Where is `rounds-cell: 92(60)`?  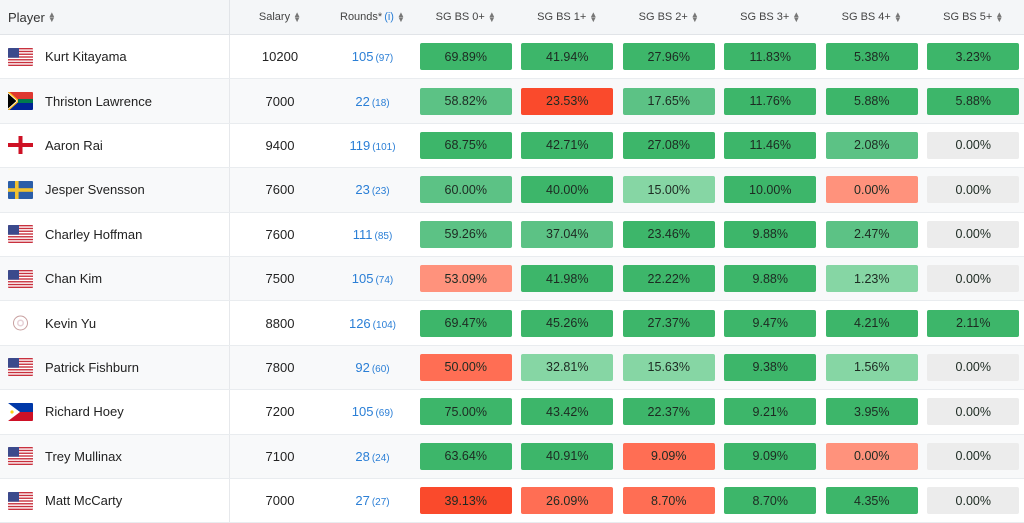
rounds-cell: 92(60) is located at coordinates (372, 367).